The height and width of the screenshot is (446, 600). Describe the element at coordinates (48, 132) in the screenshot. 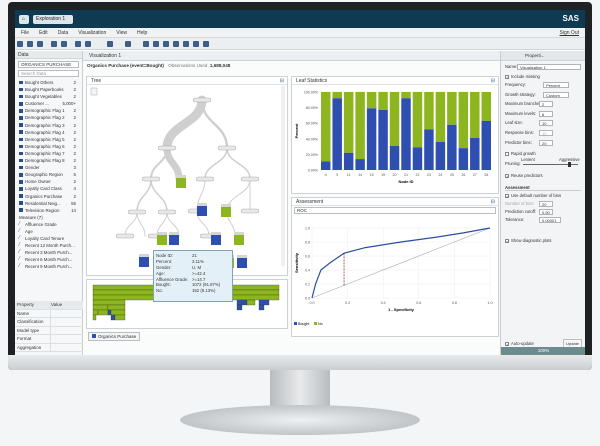

I see `data-item: Demographic Flag 4 2` at that location.